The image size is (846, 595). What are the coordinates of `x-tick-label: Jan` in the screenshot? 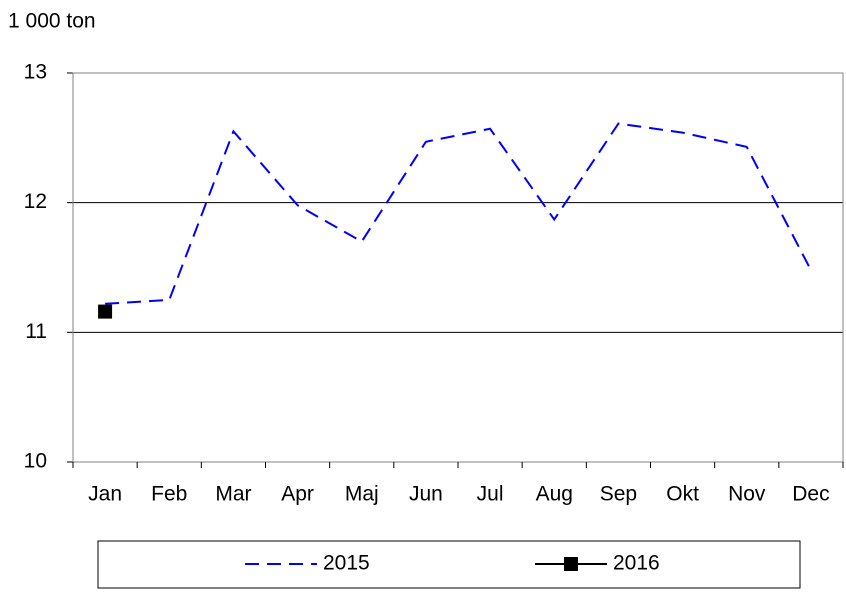 It's located at (105, 494).